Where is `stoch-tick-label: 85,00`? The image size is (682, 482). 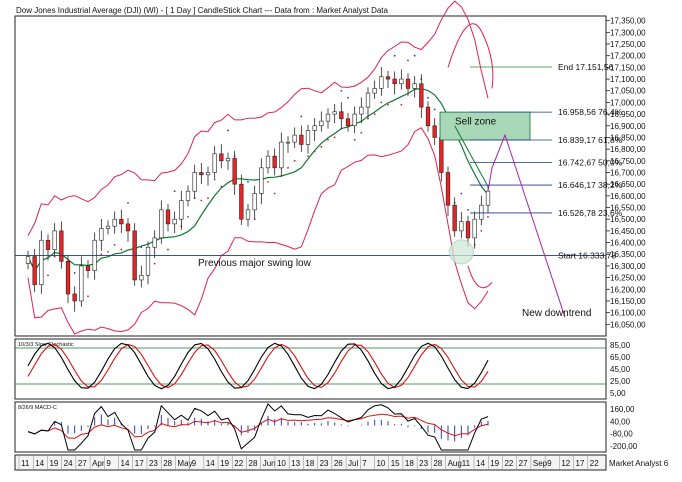
stoch-tick-label: 85,00 is located at coordinates (620, 345).